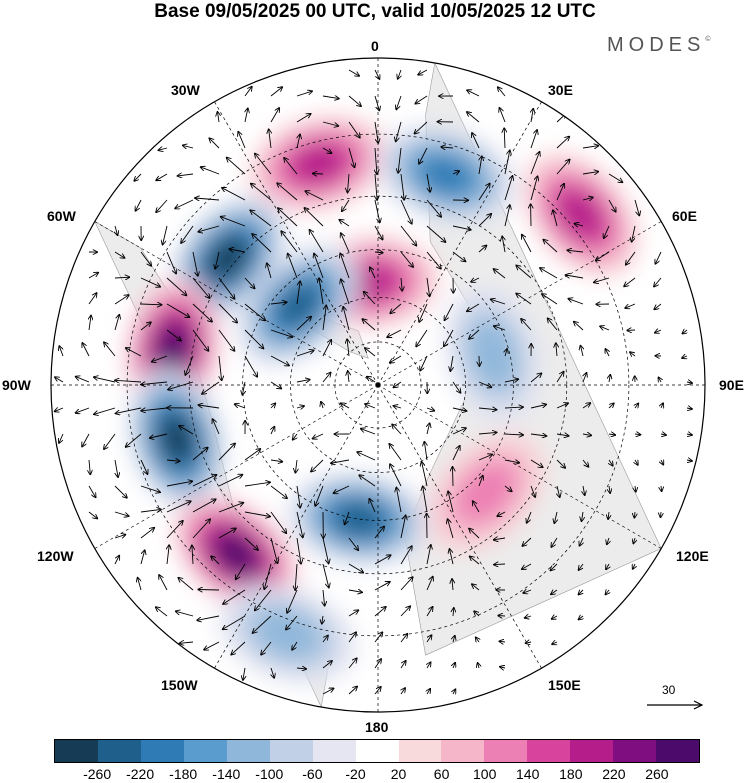 This screenshot has width=750, height=783. I want to click on colorbar-tick-label: -140, so click(226, 774).